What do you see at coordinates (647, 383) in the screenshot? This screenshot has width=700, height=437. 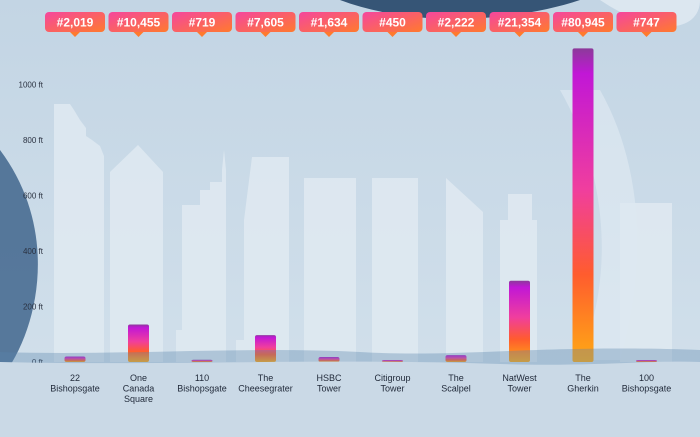 I see `x-category-label: 100 Bishopsgate` at bounding box center [647, 383].